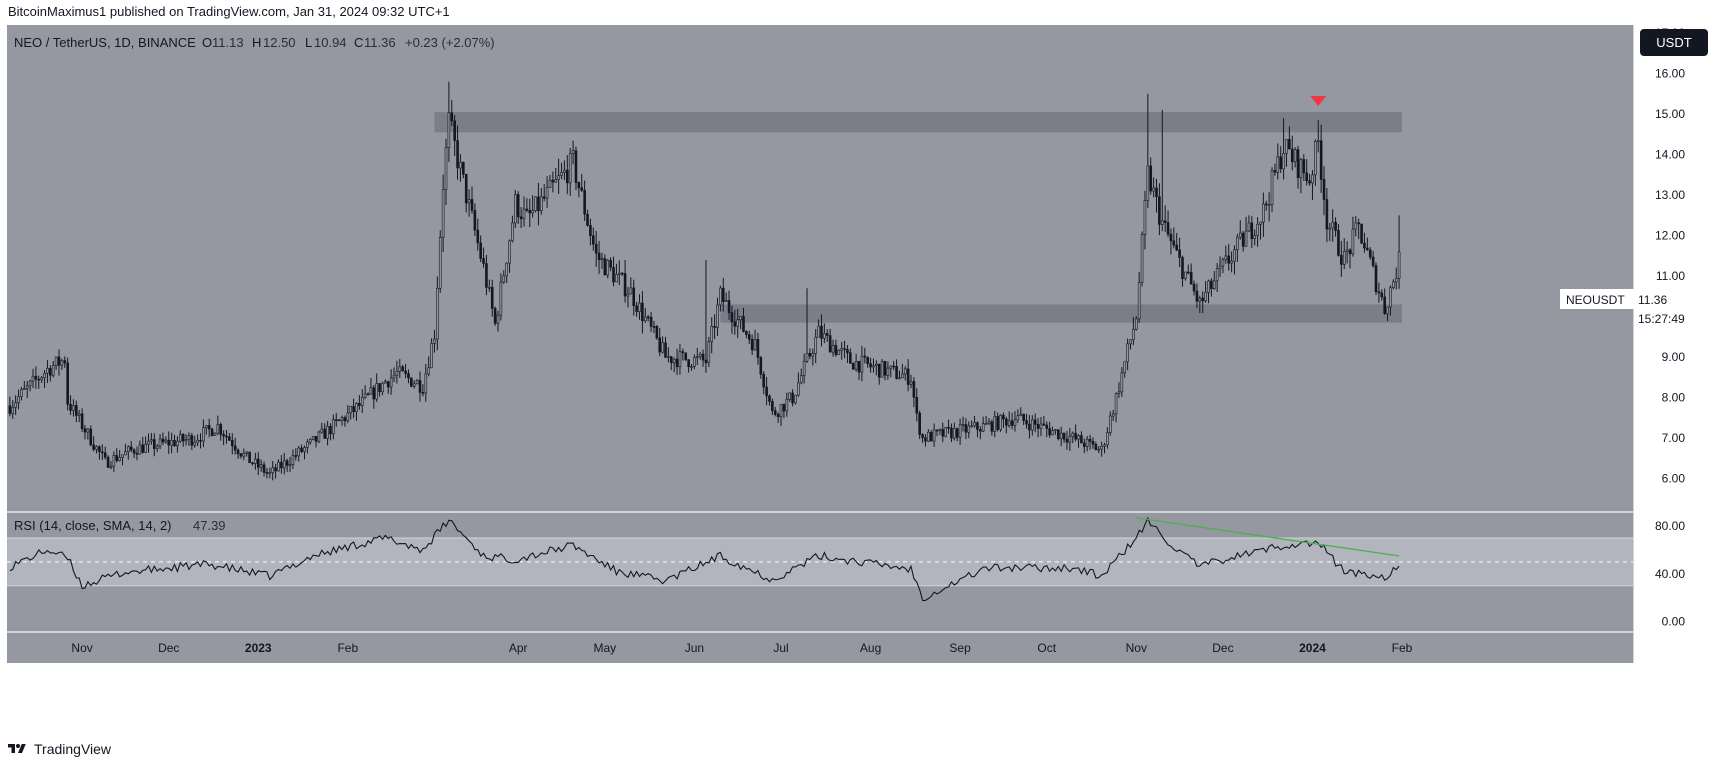  What do you see at coordinates (1652, 300) in the screenshot?
I see `last-price-value: 11.36` at bounding box center [1652, 300].